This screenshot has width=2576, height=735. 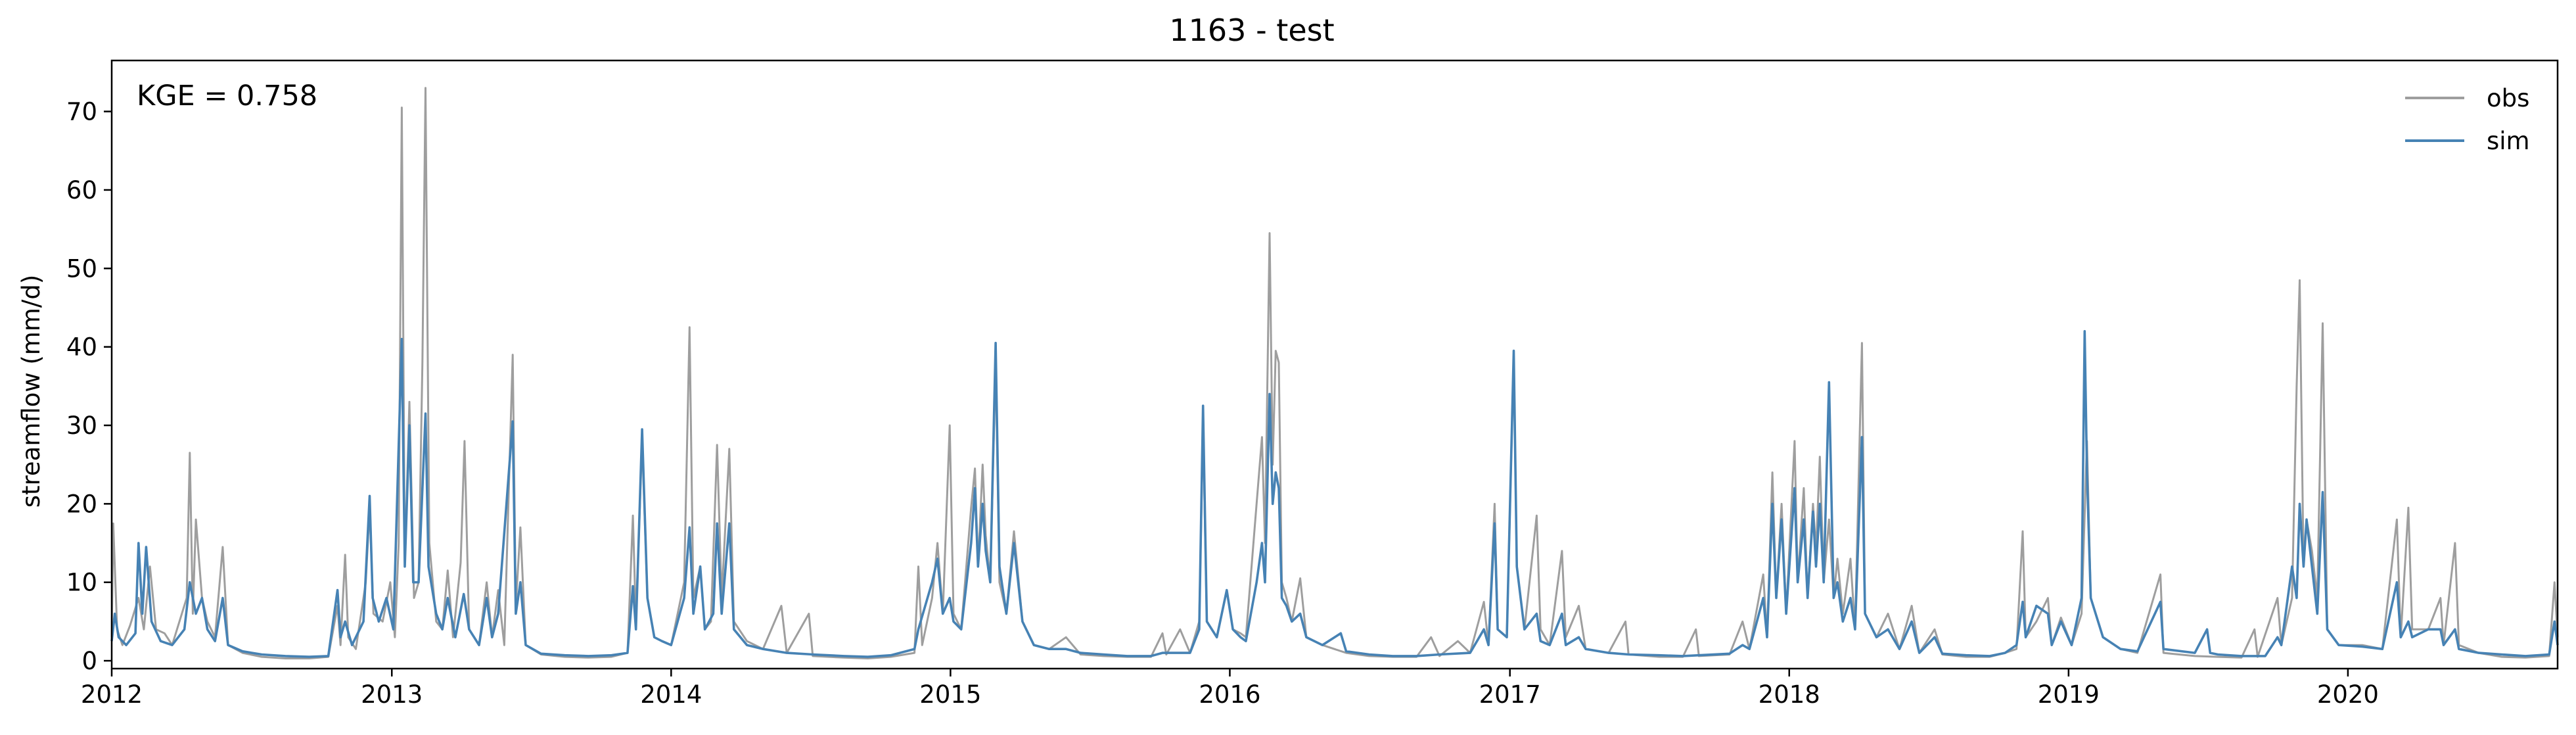 I want to click on chart-title: 1163 - test, so click(x=1251, y=30).